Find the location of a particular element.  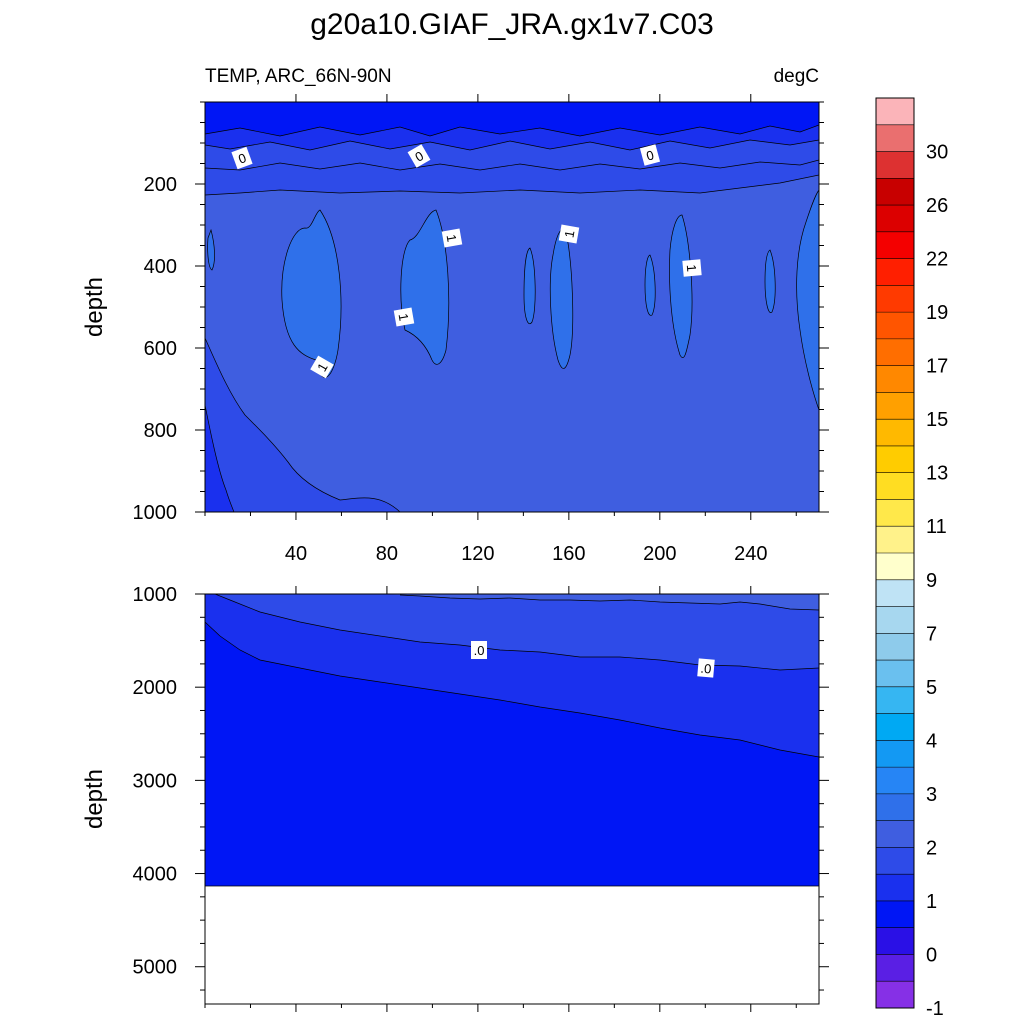

colorbar-label: 15 is located at coordinates (937, 420).